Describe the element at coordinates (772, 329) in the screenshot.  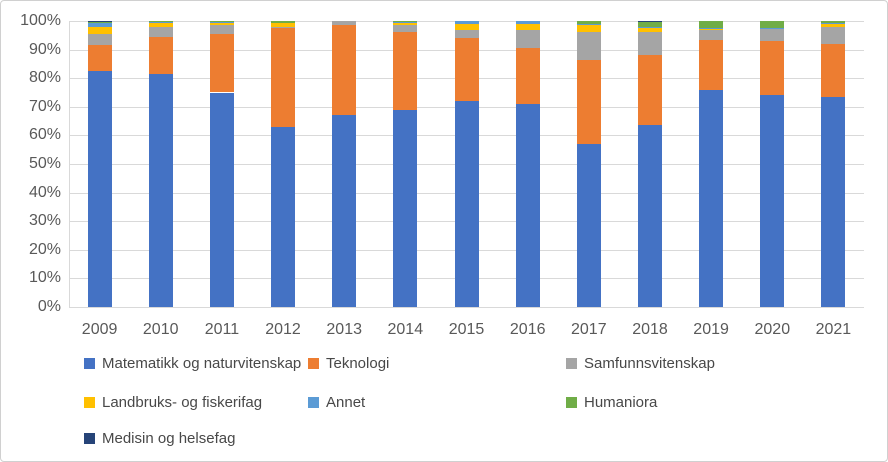
I see `x-tick-label: 2020` at that location.